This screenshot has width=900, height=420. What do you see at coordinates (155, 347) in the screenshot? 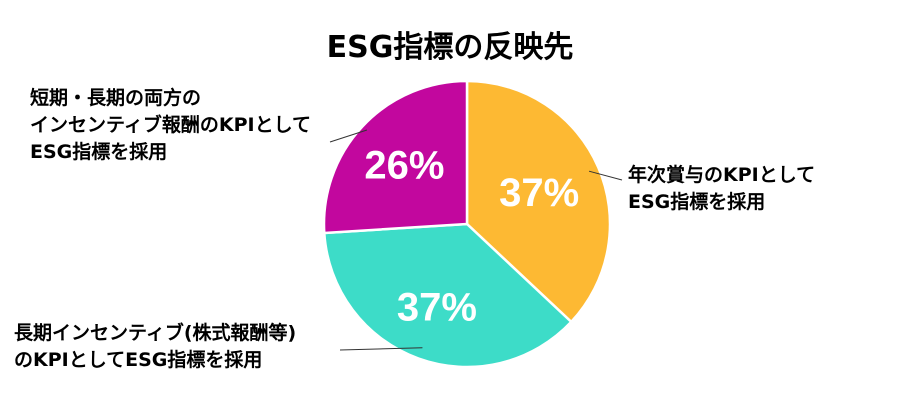
I see `callout-long-term-incentive: 長期インセンティブ(株式報酬等) のKPIとしてESG指標を採用` at bounding box center [155, 347].